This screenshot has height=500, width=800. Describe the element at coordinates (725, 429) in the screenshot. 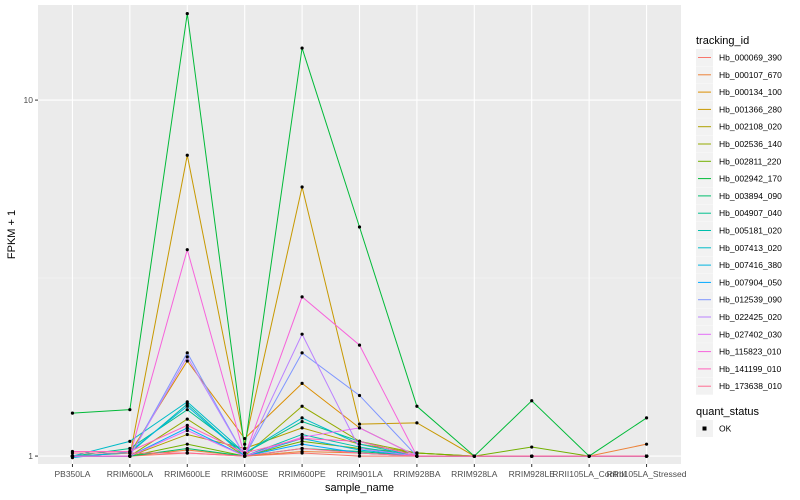

I see `quant-status-label: OK` at that location.